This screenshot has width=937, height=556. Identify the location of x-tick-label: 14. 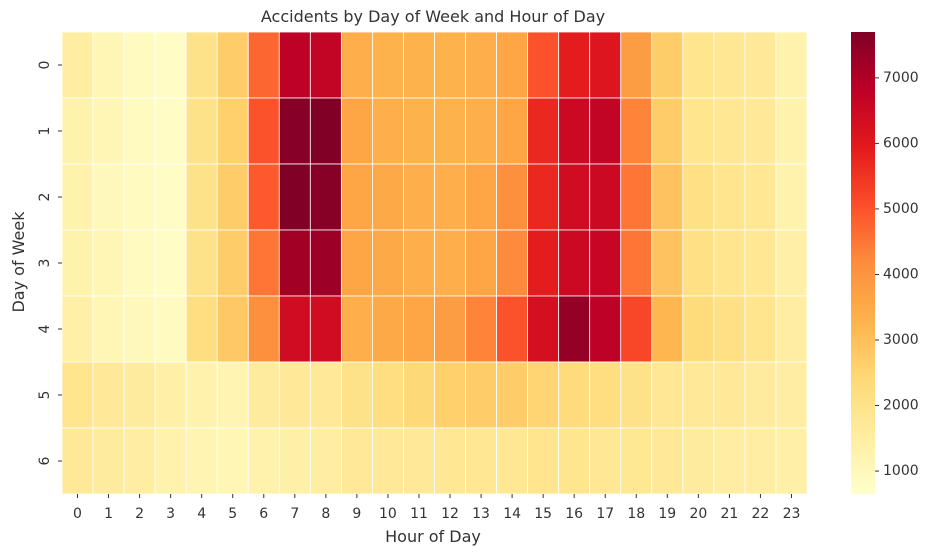
(512, 514).